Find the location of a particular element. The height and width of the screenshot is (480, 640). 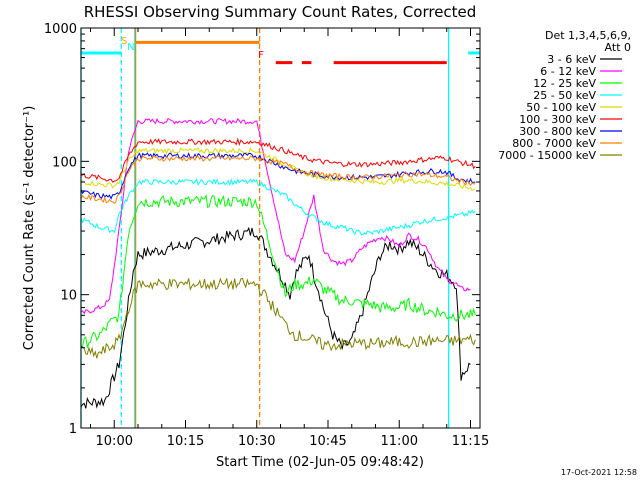

timestamp: 17-Oct-2021 12:58 is located at coordinates (599, 472).